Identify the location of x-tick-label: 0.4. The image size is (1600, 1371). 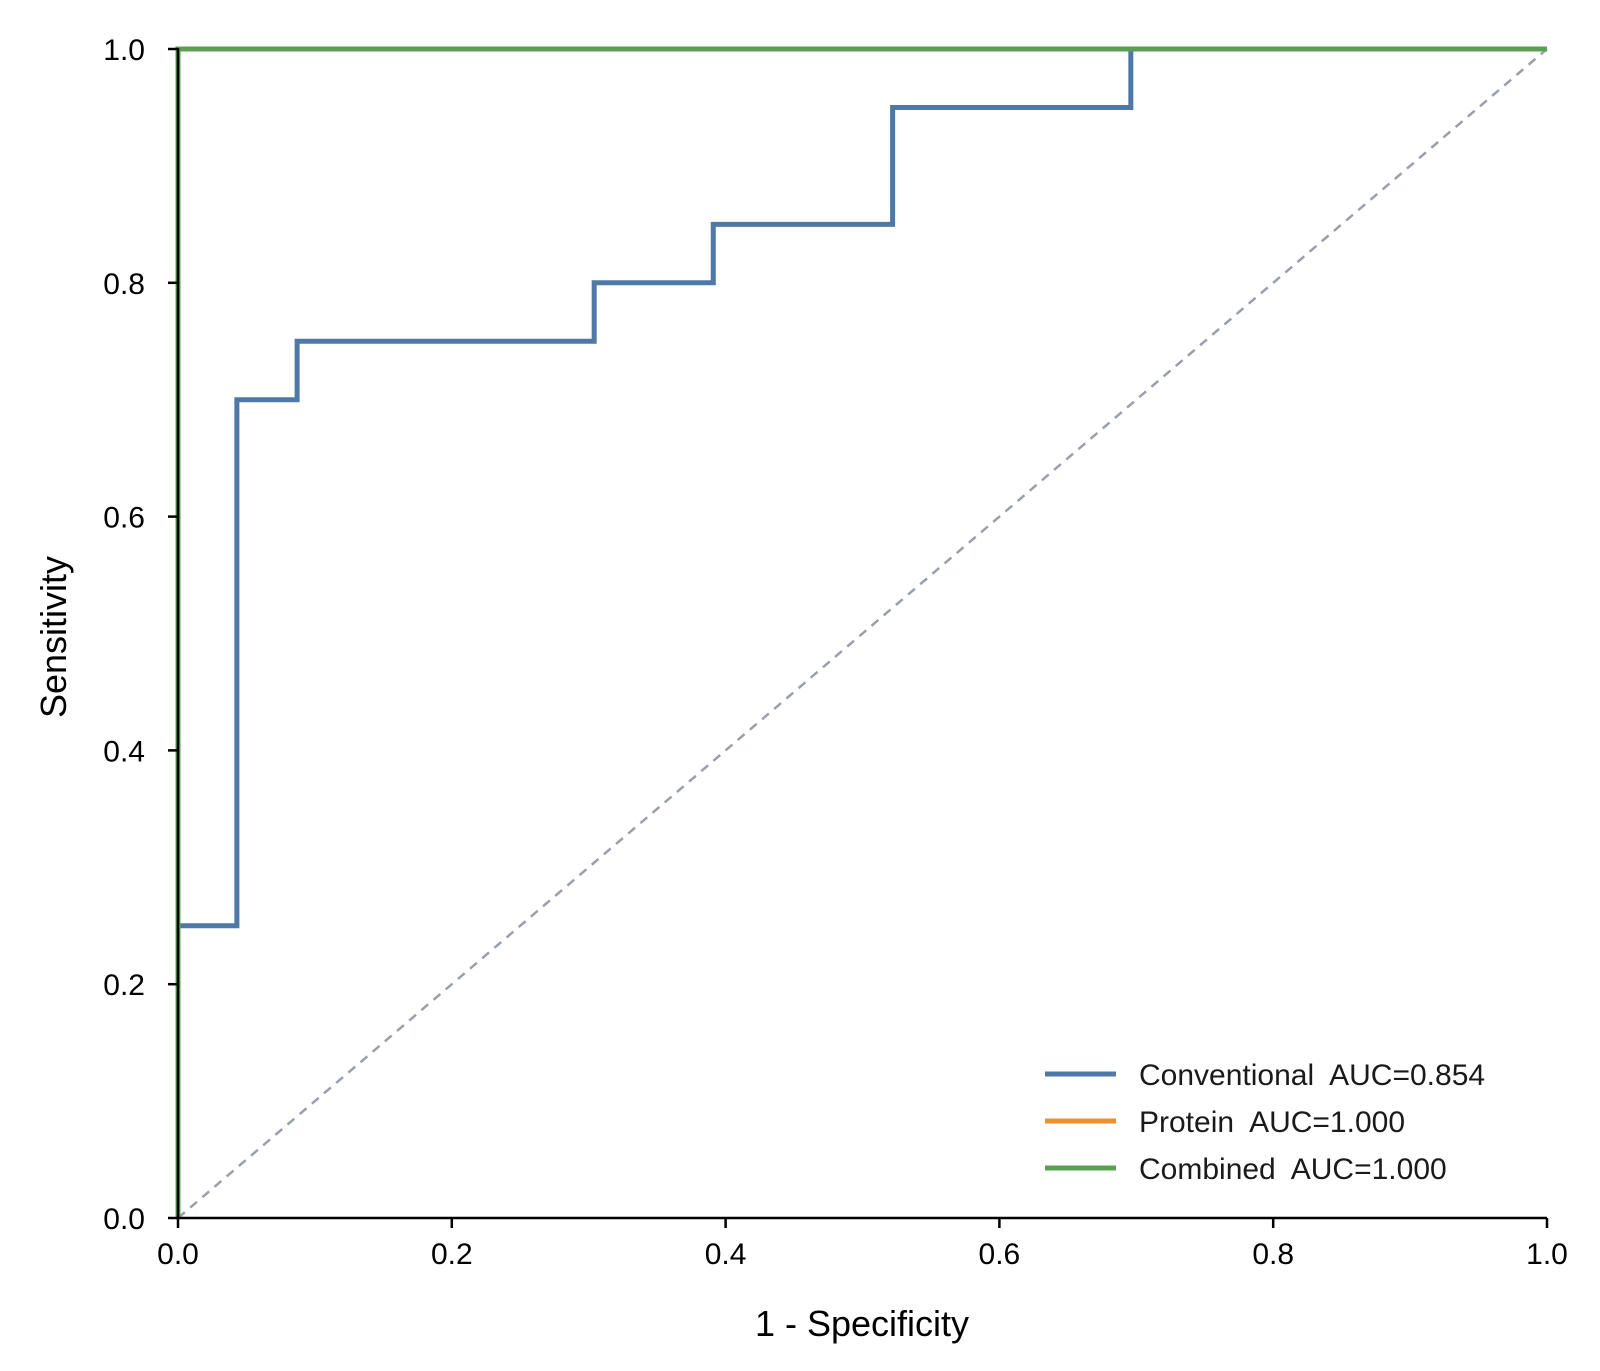
(726, 1254).